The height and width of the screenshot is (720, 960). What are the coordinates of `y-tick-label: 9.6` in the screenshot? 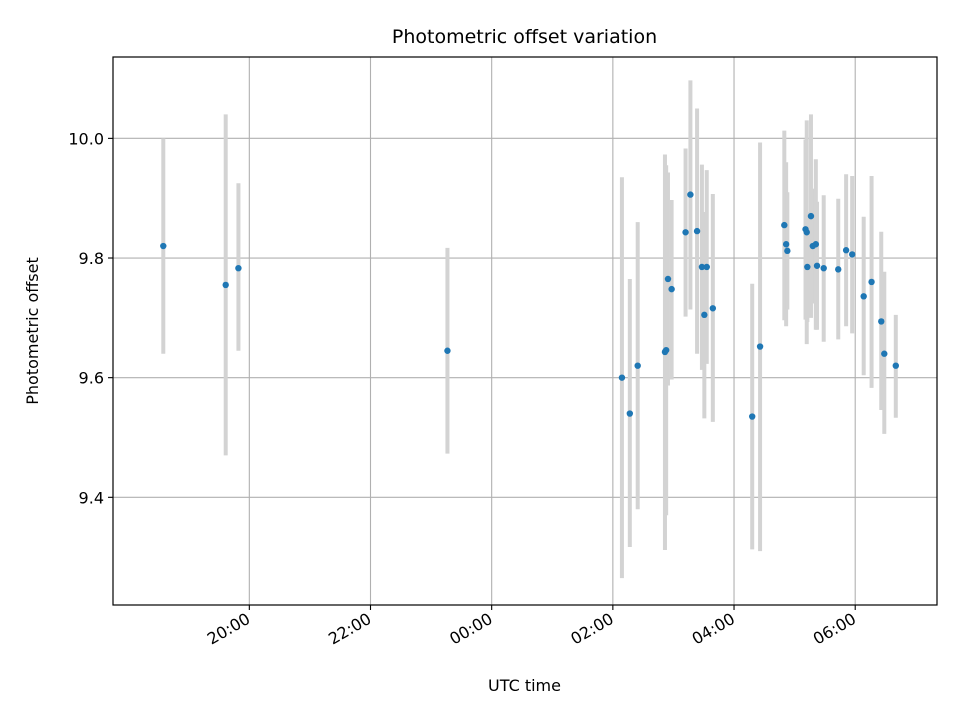 It's located at (91, 378).